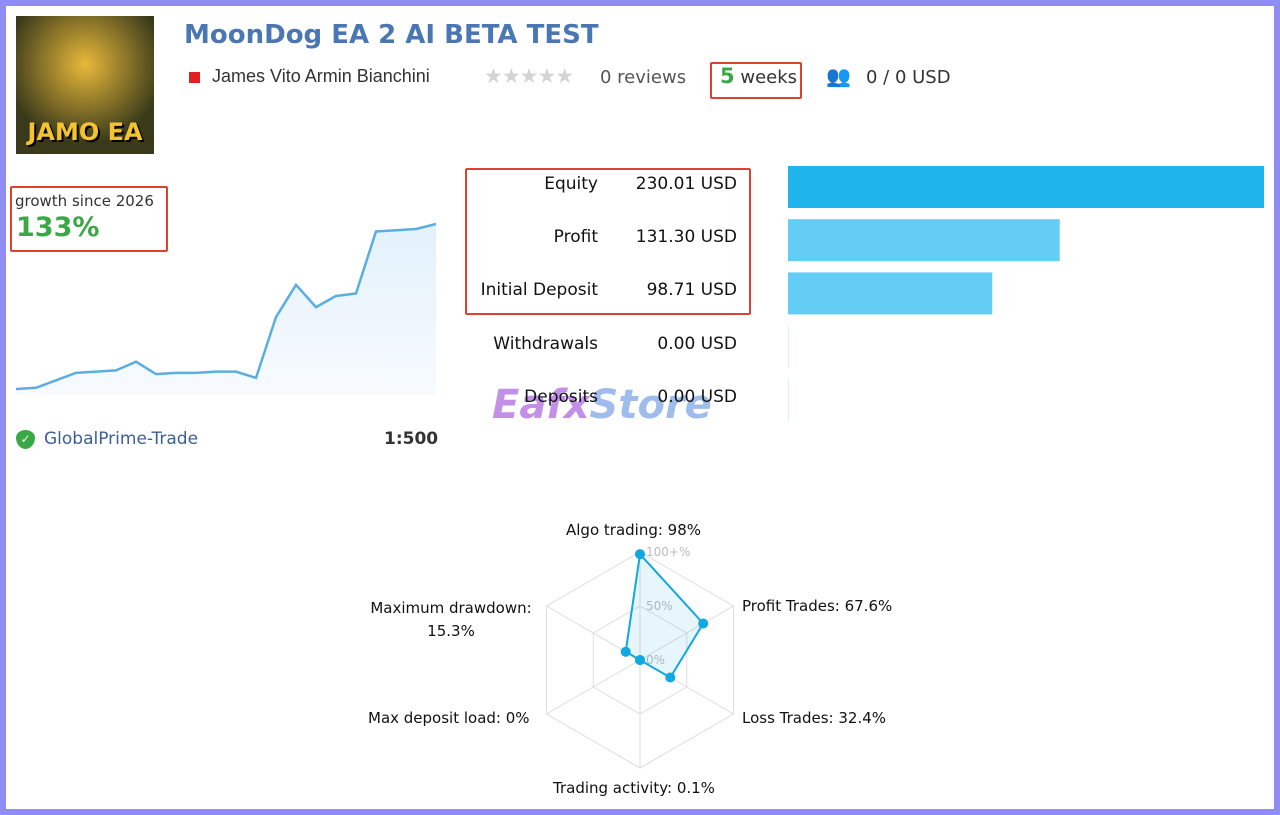 The height and width of the screenshot is (815, 1280). What do you see at coordinates (321, 76) in the screenshot?
I see `author: James Vito Armin Bianchini` at bounding box center [321, 76].